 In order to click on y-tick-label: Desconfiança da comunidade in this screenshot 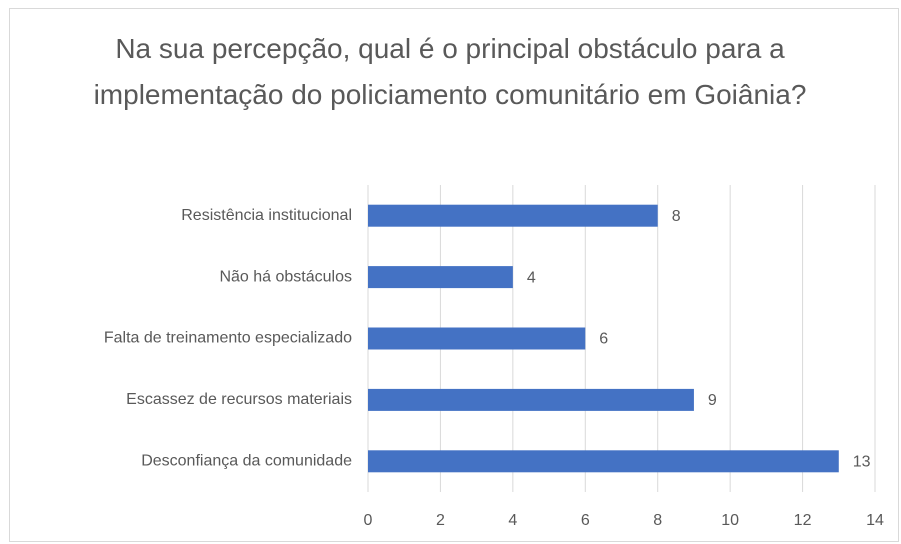, I will do `click(246, 461)`.